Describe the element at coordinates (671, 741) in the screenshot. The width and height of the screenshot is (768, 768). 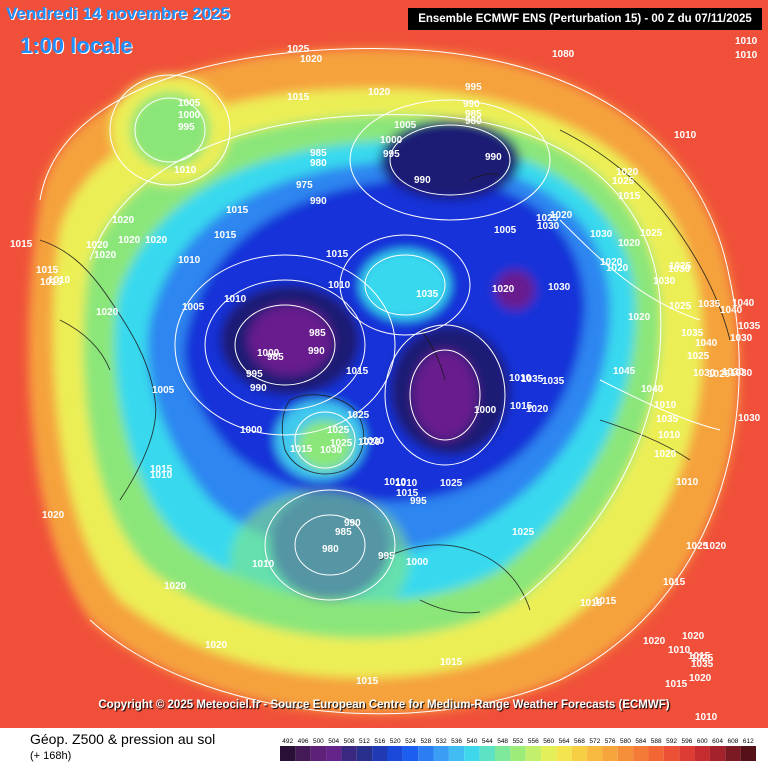
I see `scale-label: 592` at that location.